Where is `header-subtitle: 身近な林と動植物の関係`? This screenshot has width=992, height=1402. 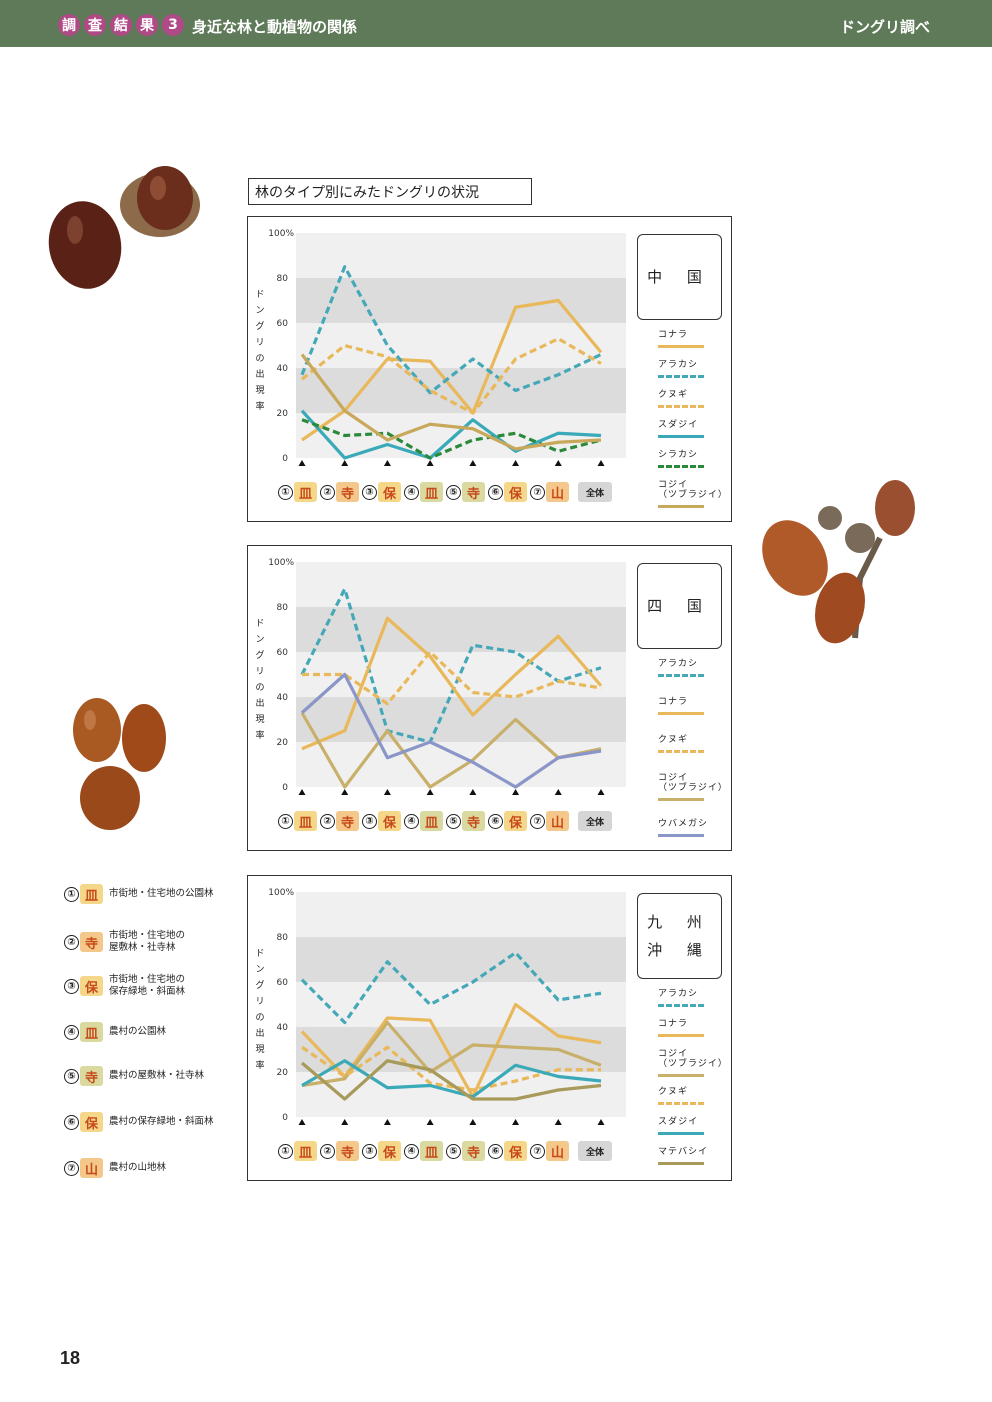
header-subtitle: 身近な林と動植物の関係 is located at coordinates (275, 27).